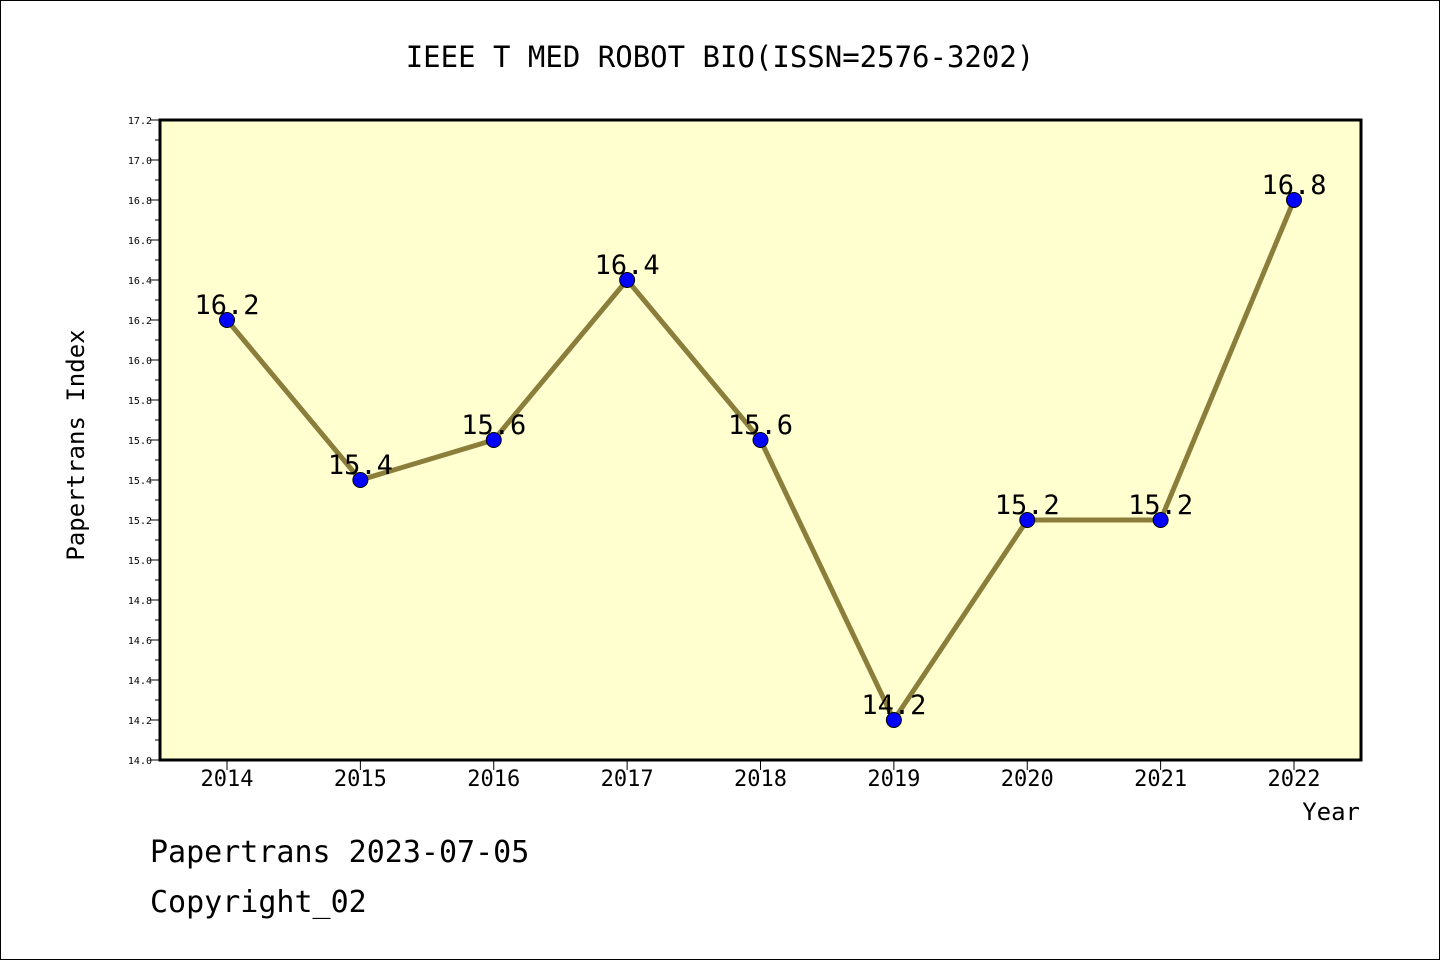  I want to click on y-tick-label: 15.6, so click(140, 441).